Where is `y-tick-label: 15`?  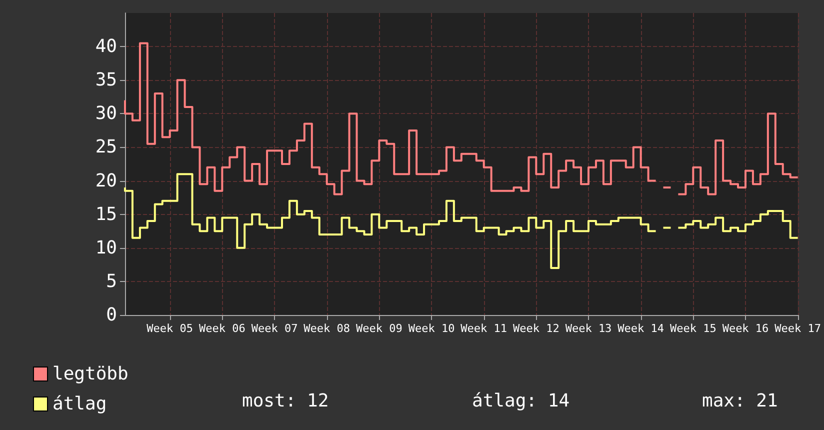 y-tick-label: 15 is located at coordinates (106, 214).